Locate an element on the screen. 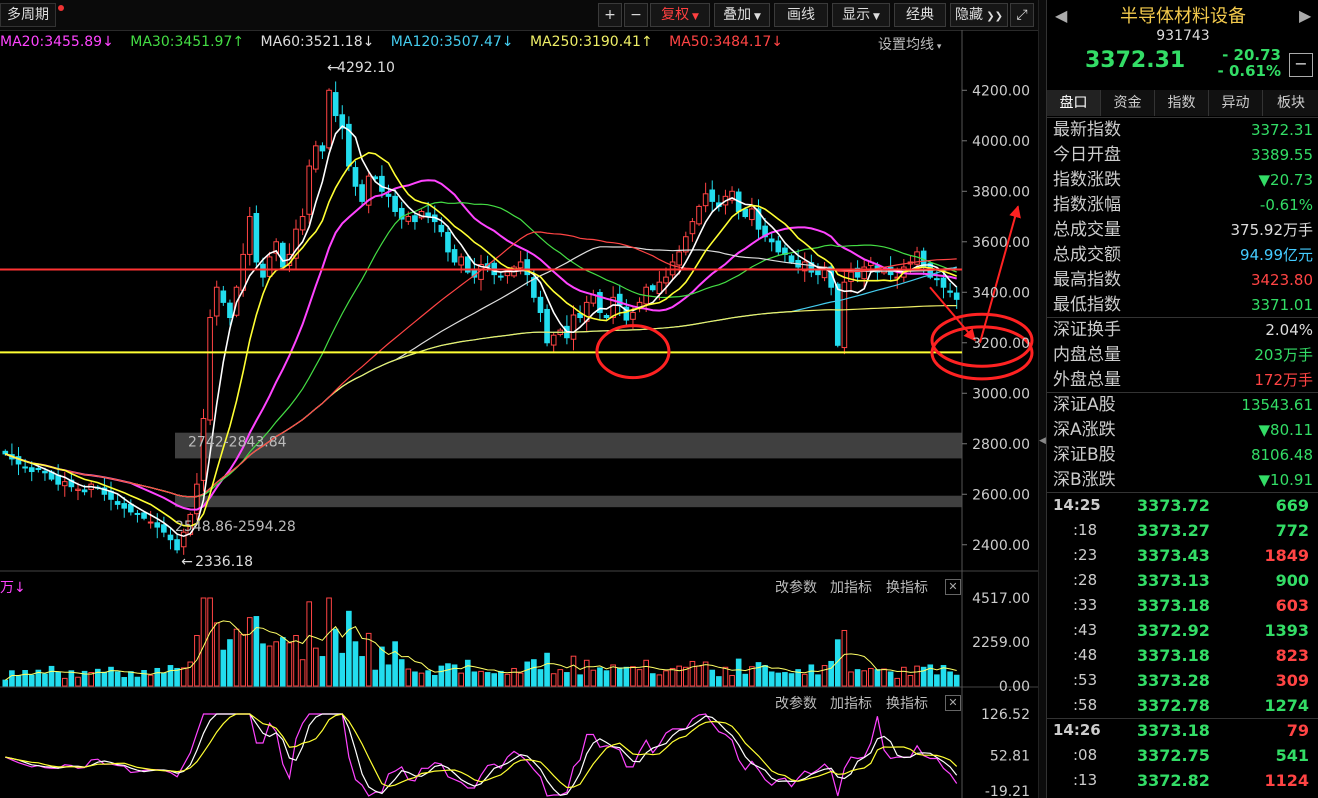 The height and width of the screenshot is (798, 1318). stat-label: 外盘总量 is located at coordinates (1087, 380).